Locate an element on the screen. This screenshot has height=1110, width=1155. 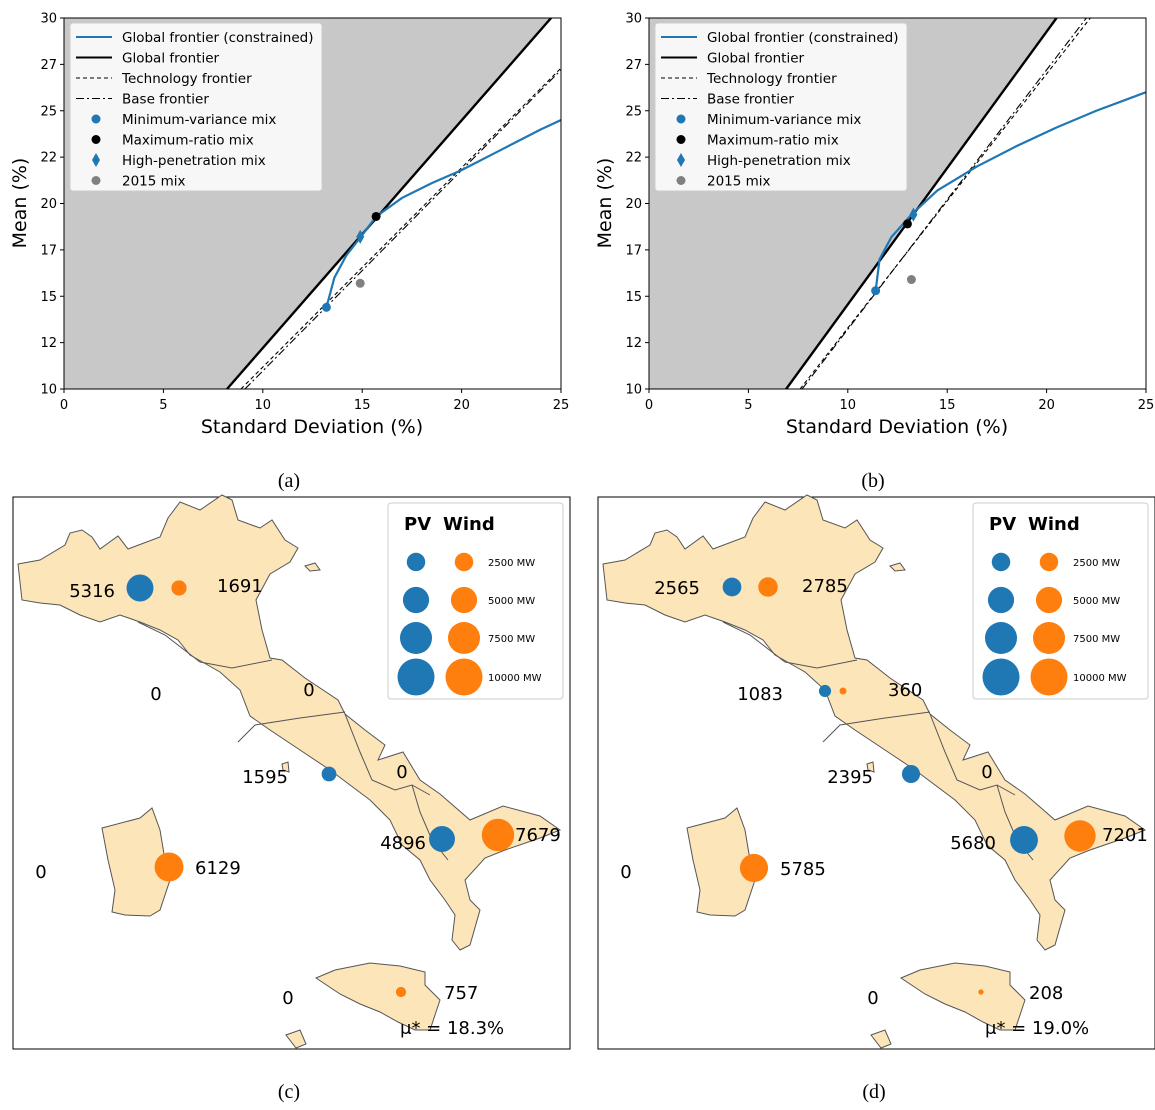
capacity-value-label: 208 is located at coordinates (1046, 993).